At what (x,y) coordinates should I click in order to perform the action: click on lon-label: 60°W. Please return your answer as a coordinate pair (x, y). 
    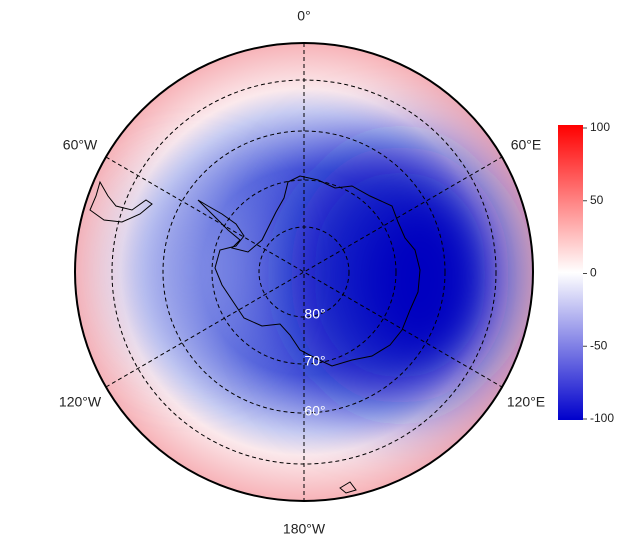
    Looking at the image, I should click on (80, 145).